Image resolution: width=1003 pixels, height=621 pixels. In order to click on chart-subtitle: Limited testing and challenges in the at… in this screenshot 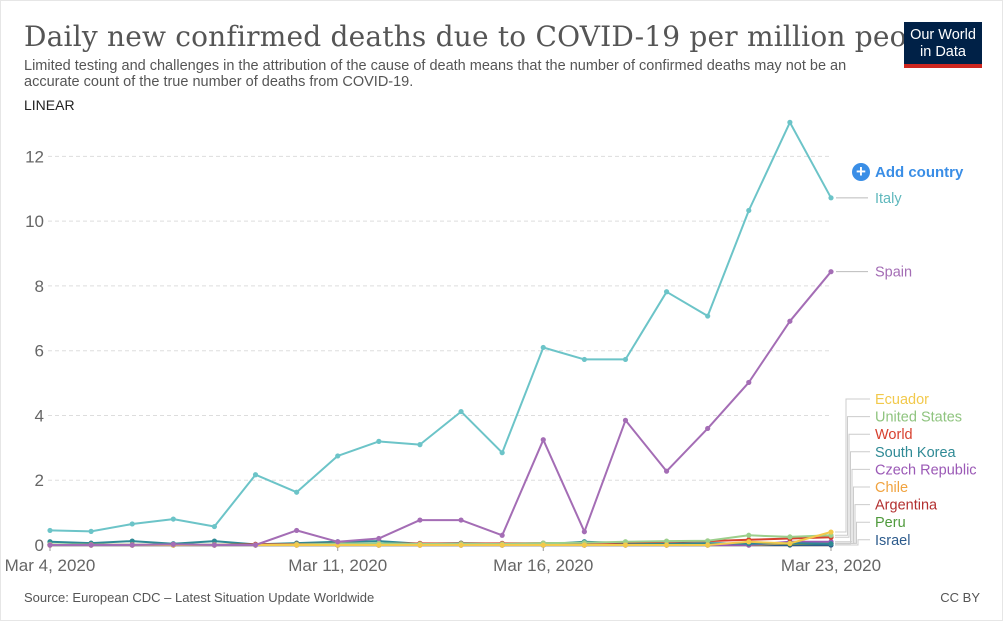, I will do `click(435, 74)`.